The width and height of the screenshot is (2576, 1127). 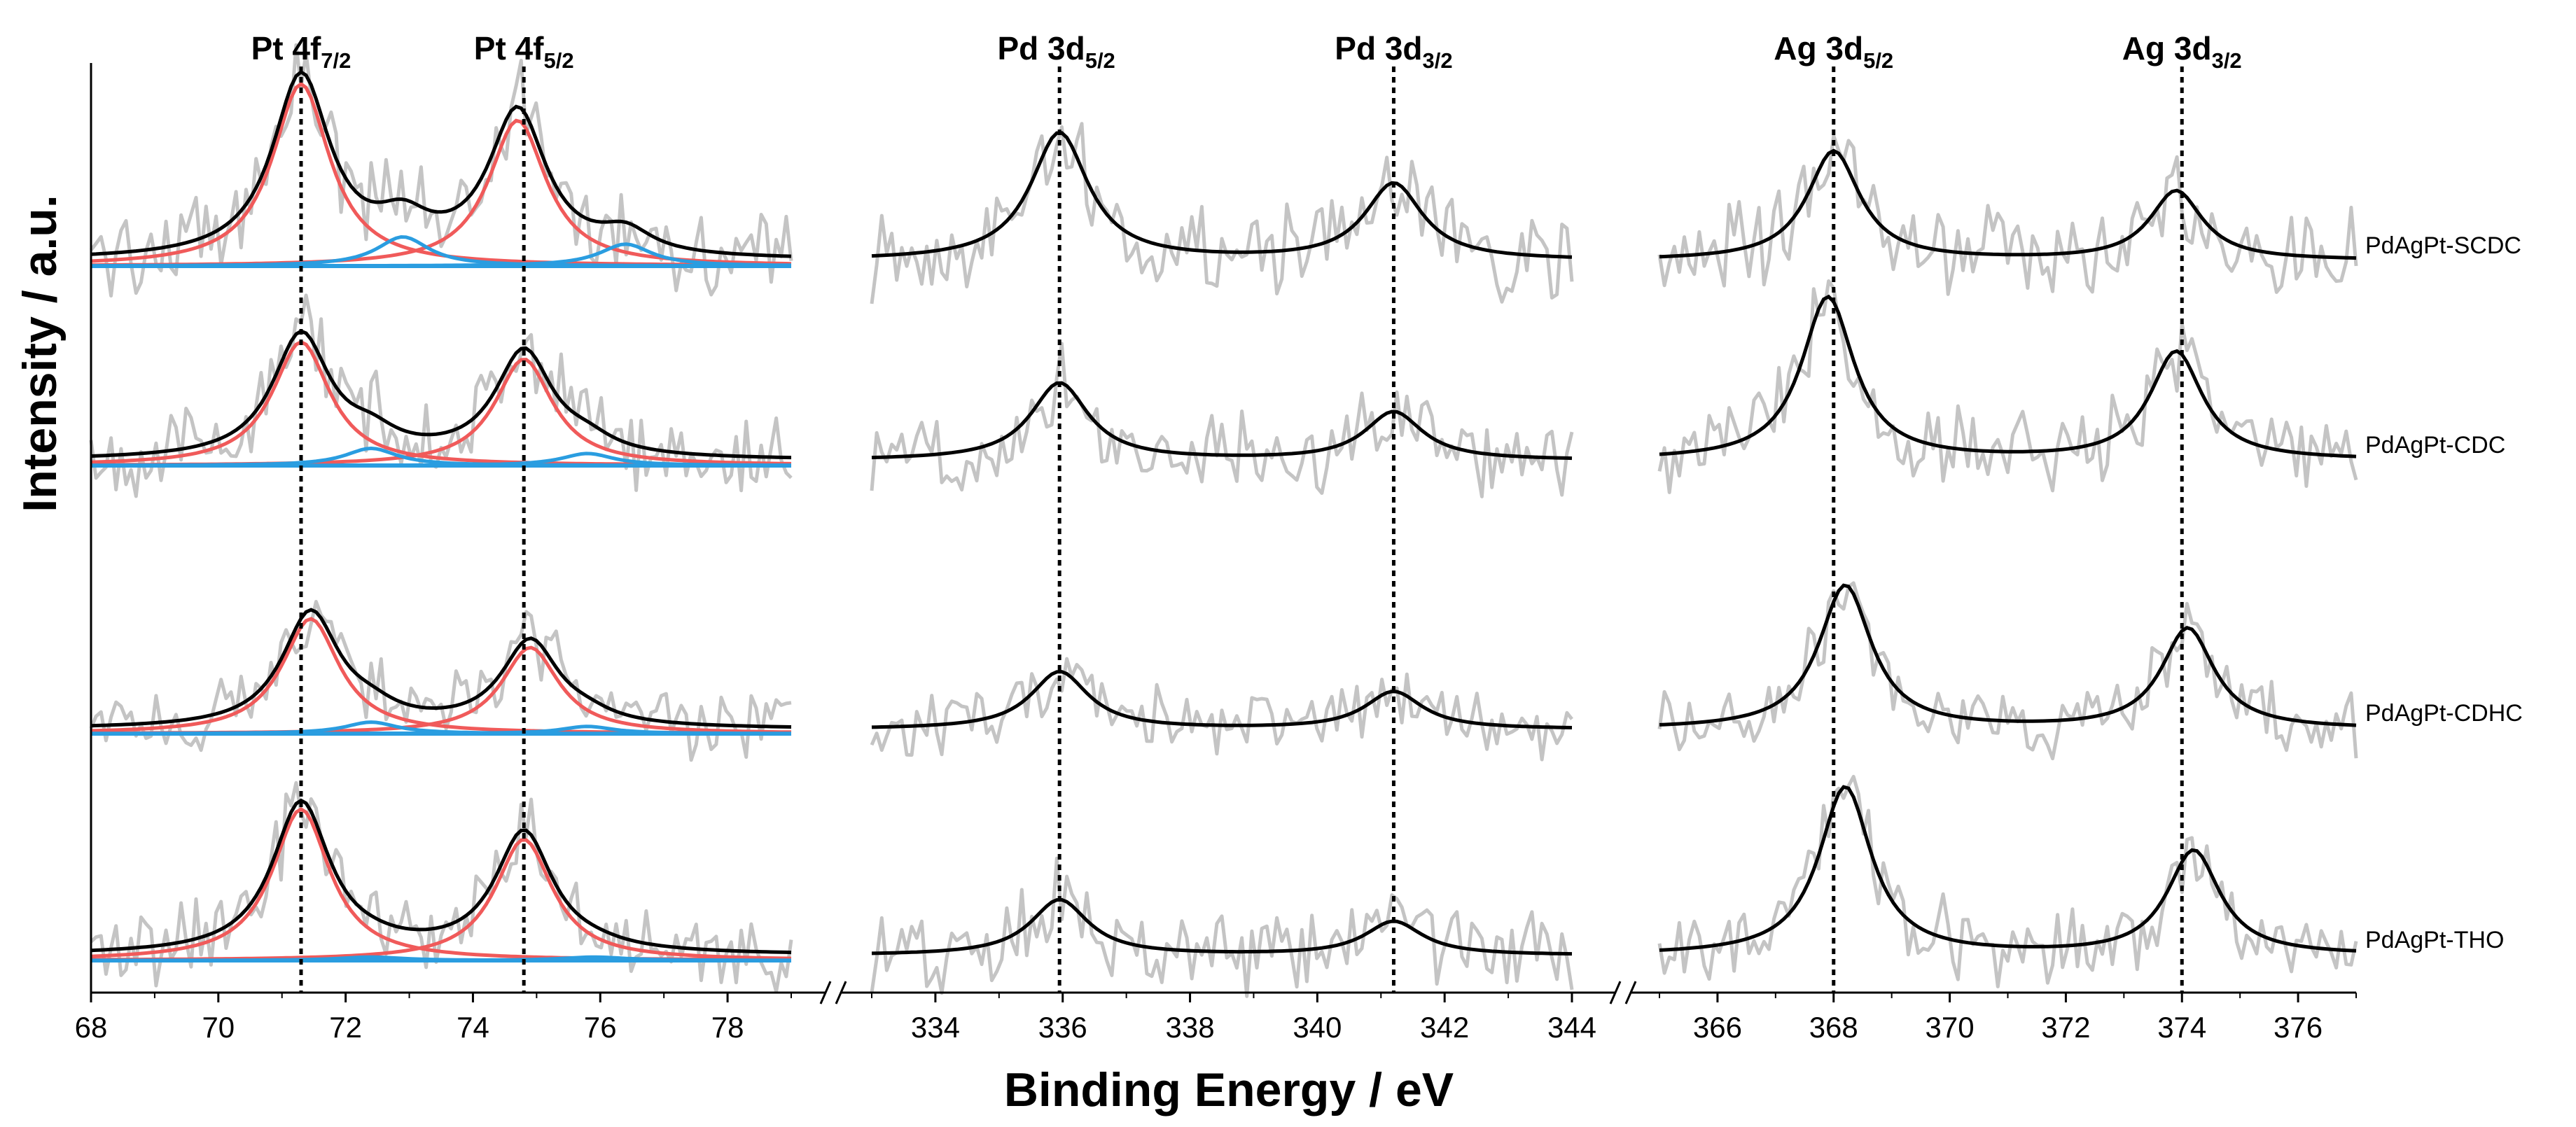 I want to click on x-tick-label: 336, so click(x=1062, y=1027).